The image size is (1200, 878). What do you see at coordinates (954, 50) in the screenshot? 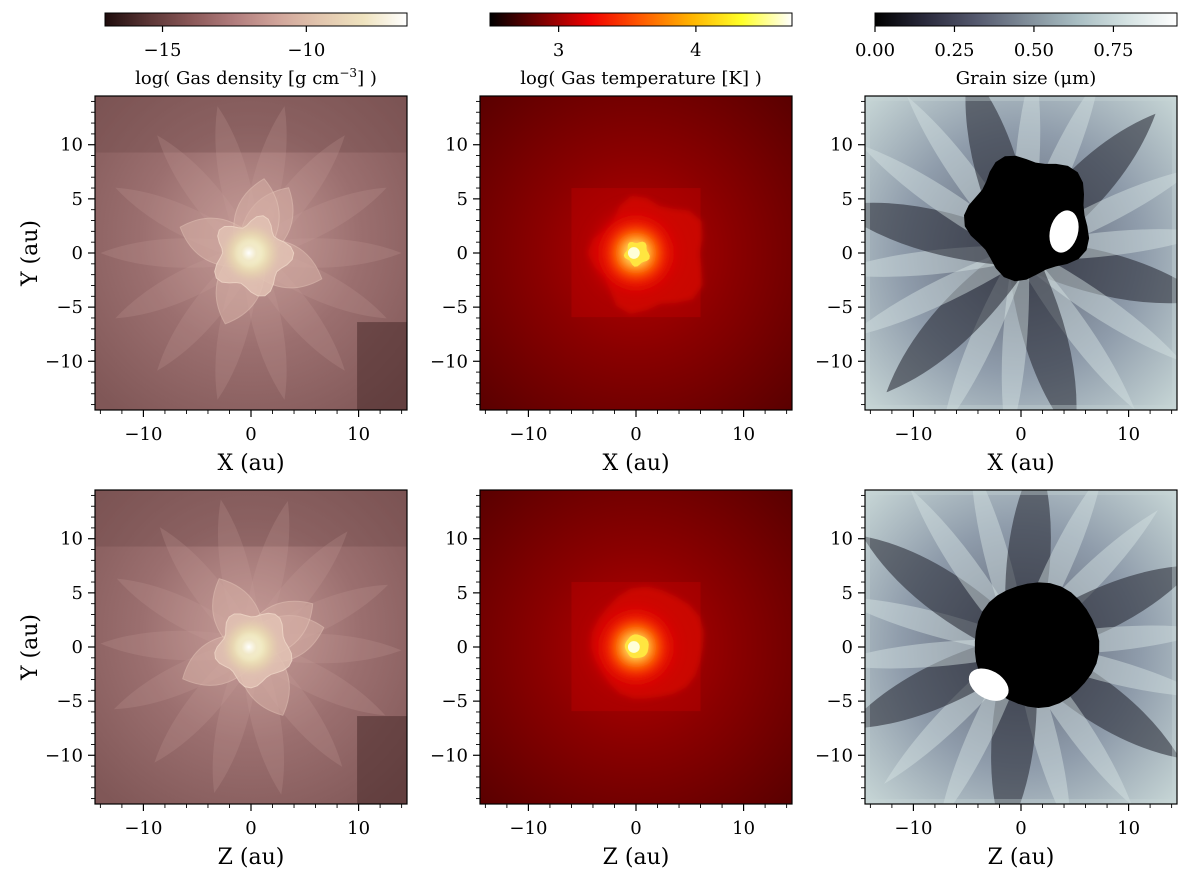
I see `colorbar-tick-label: 0.25` at bounding box center [954, 50].